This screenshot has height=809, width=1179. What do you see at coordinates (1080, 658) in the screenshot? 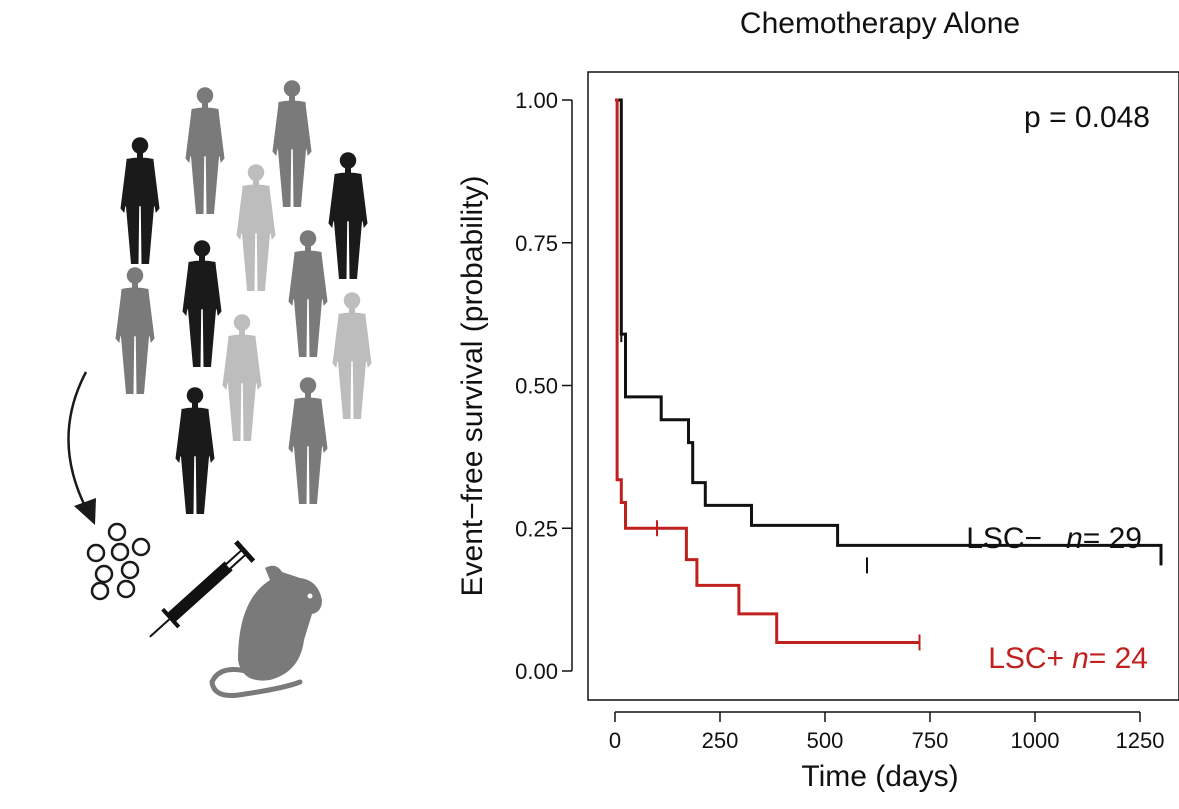
I see `legend-lsc-pos-n: n` at bounding box center [1080, 658].